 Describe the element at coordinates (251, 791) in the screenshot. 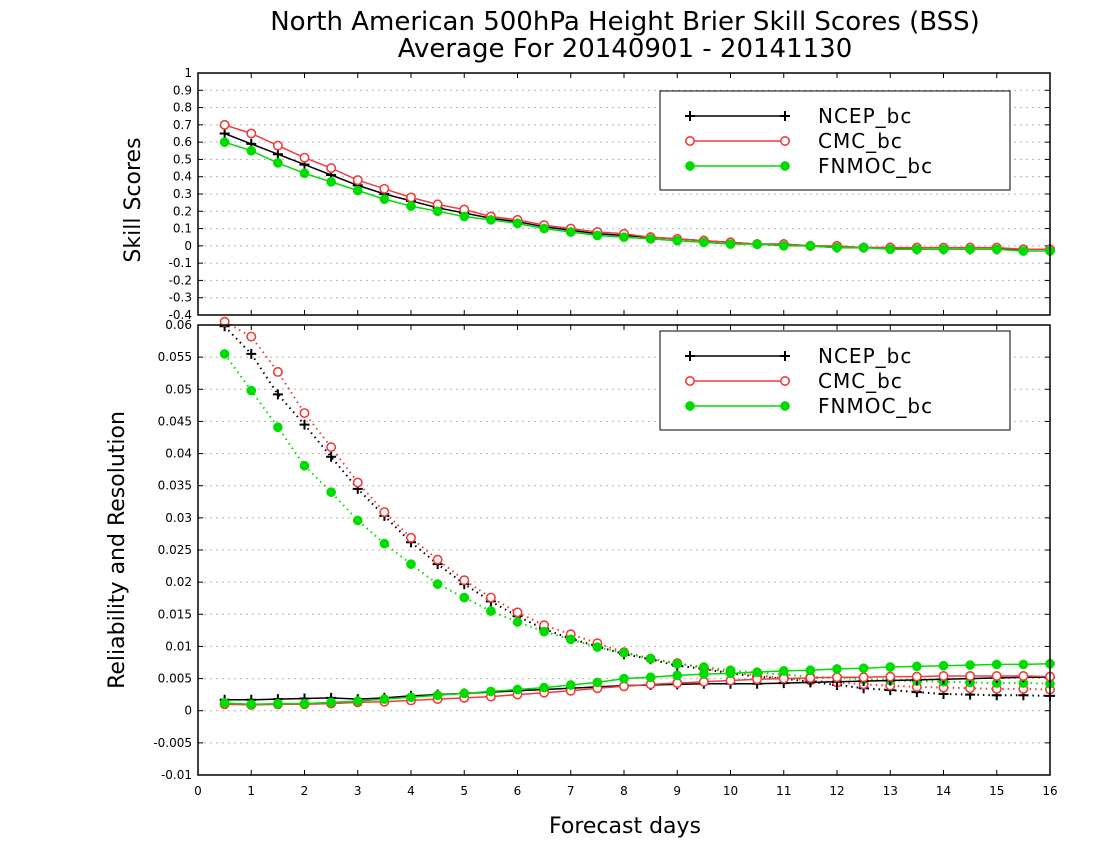

I see `bottom-x-tick-label-1: 1` at that location.